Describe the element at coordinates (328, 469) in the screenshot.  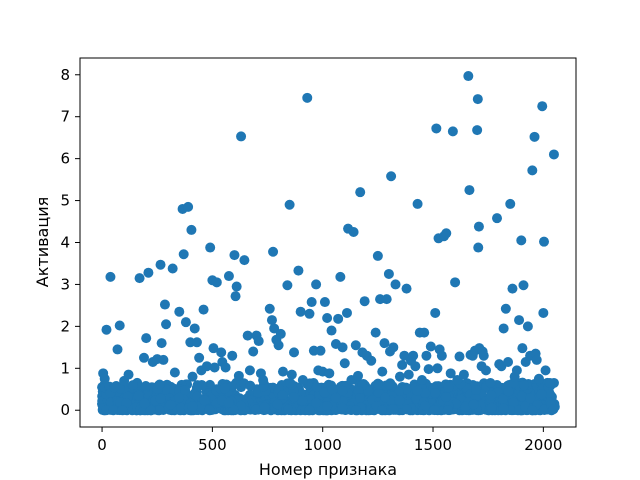
I see `x-axis-label: Номер признака` at that location.